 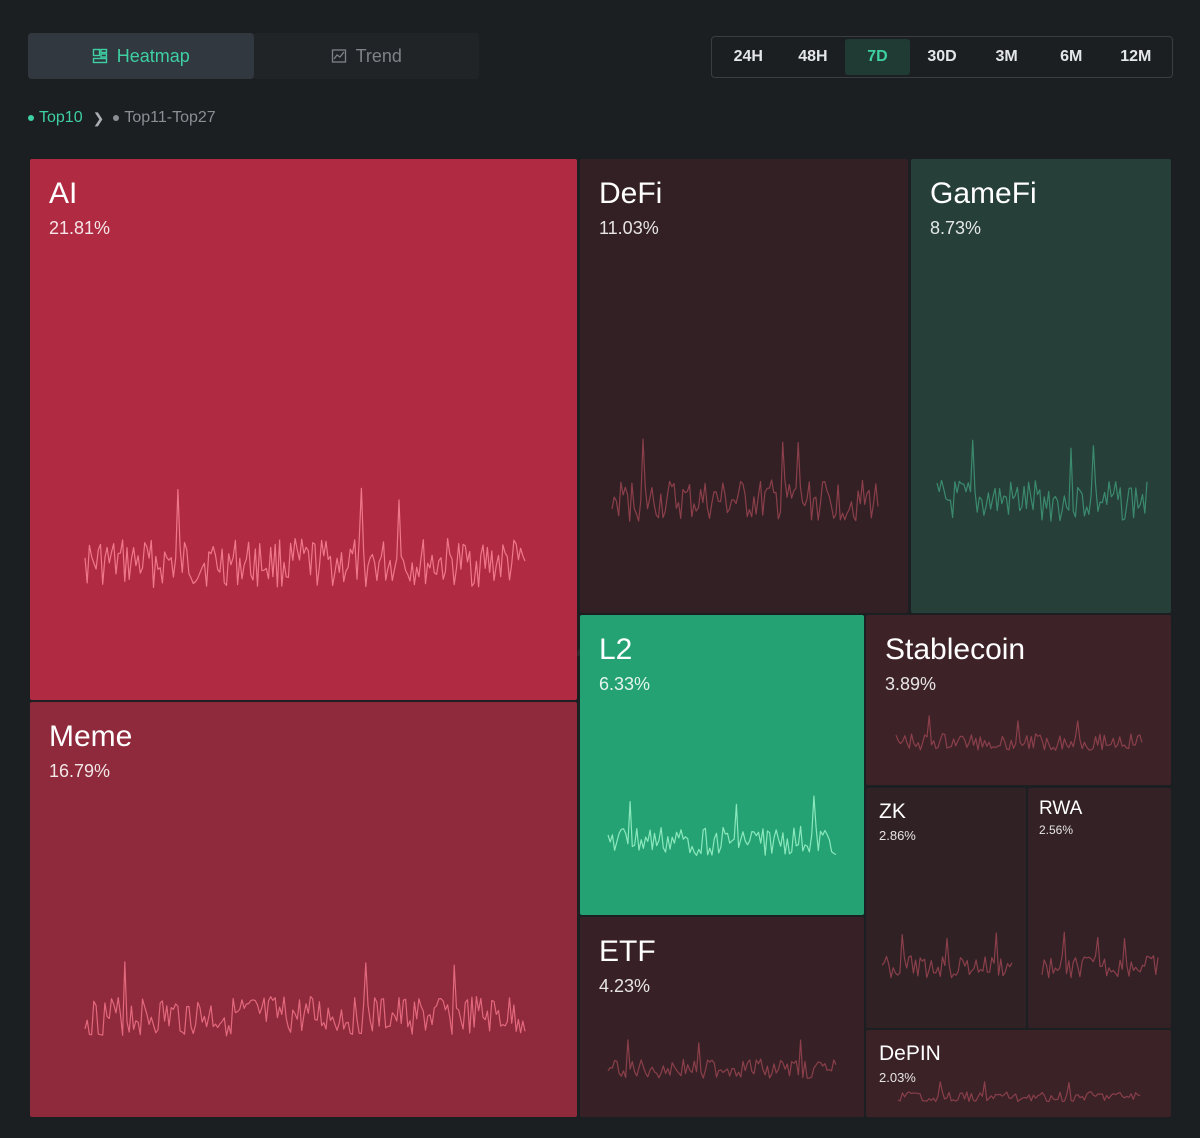 I want to click on time-range-selector: 24H 48H 7D 30D 3M 6M 12M, so click(x=942, y=57).